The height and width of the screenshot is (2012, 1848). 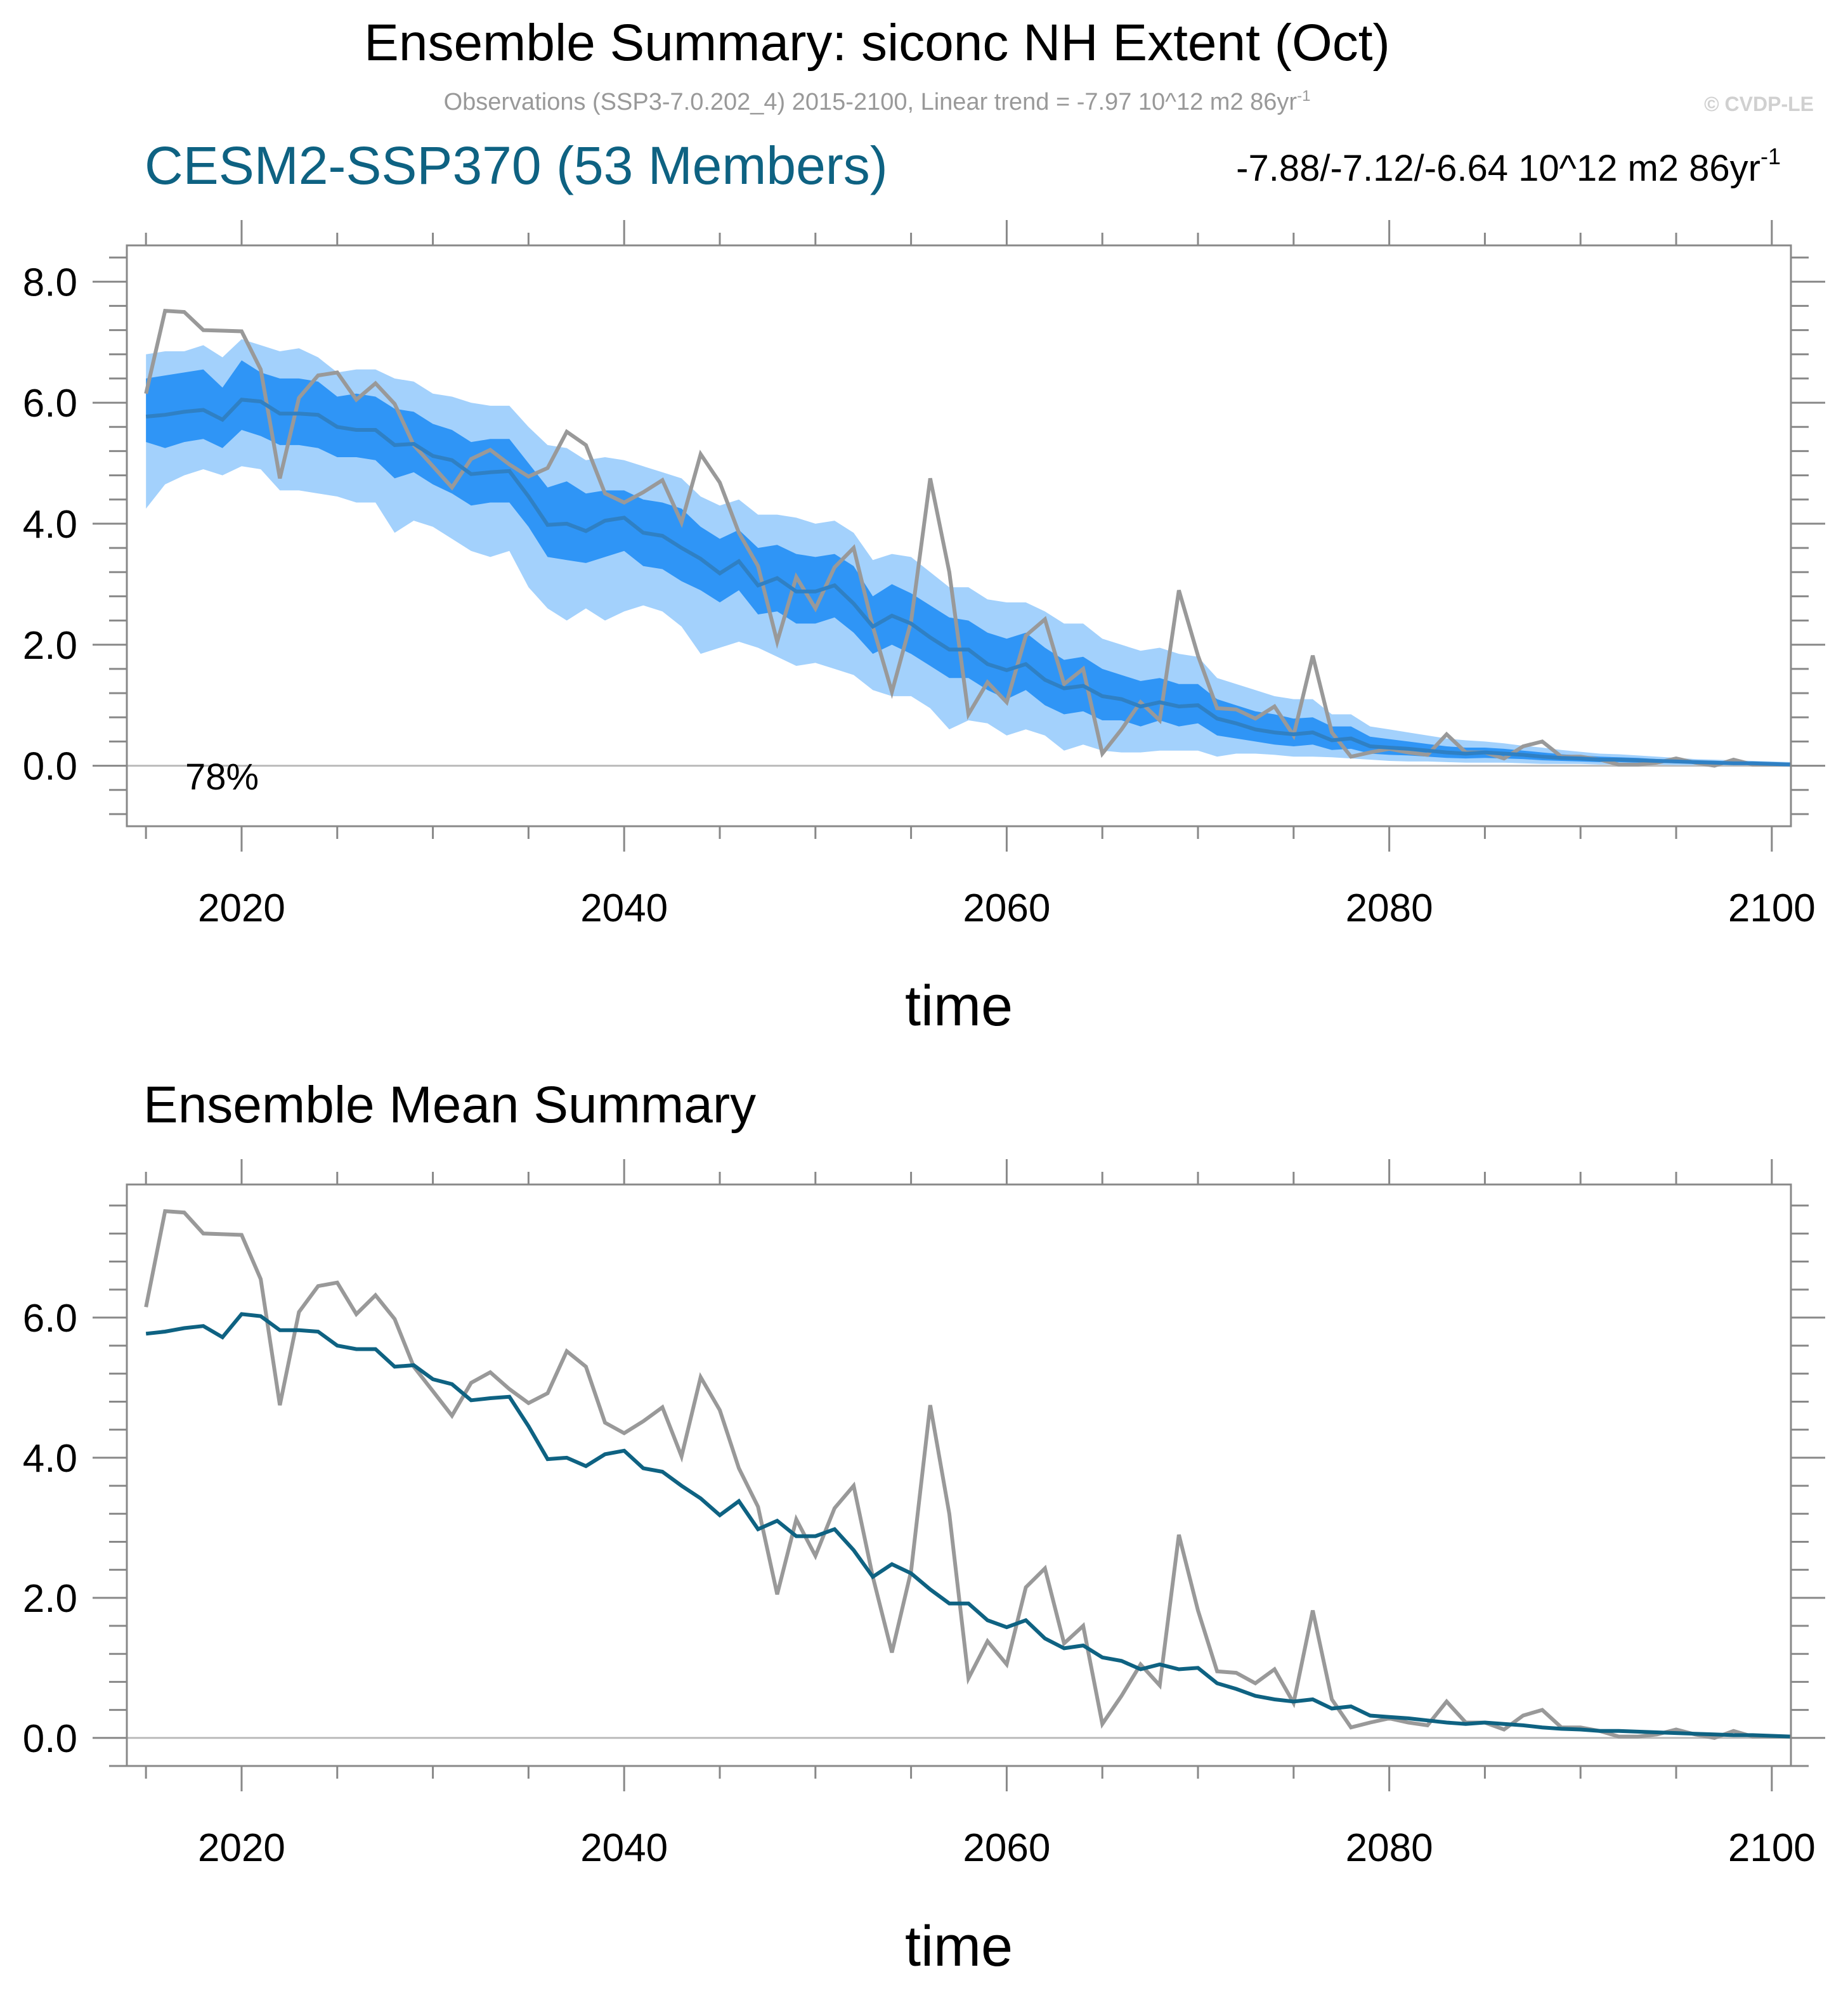 What do you see at coordinates (959, 1946) in the screenshot?
I see `panel-2-x-axis-label: time` at bounding box center [959, 1946].